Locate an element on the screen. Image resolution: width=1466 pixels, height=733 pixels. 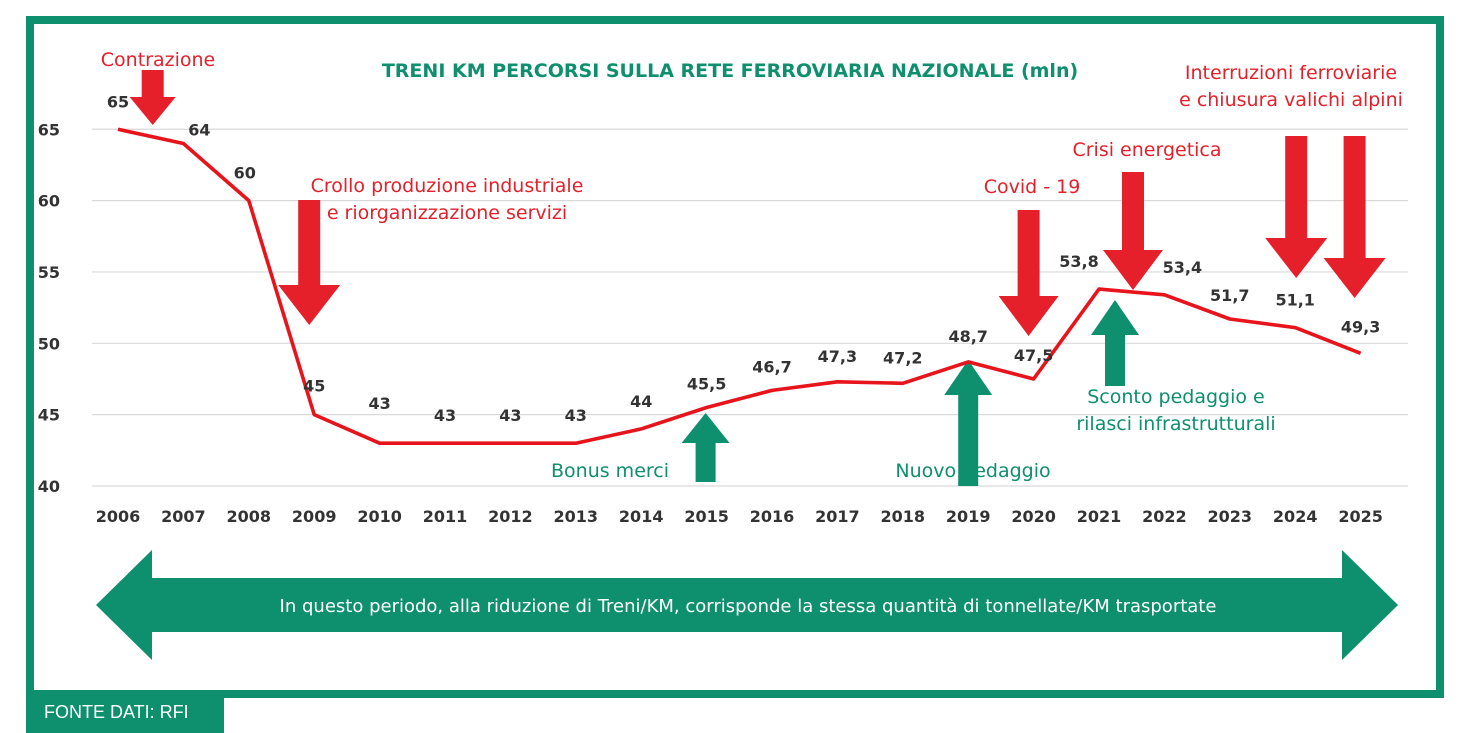
y-tick-label: 45 is located at coordinates (49, 415).